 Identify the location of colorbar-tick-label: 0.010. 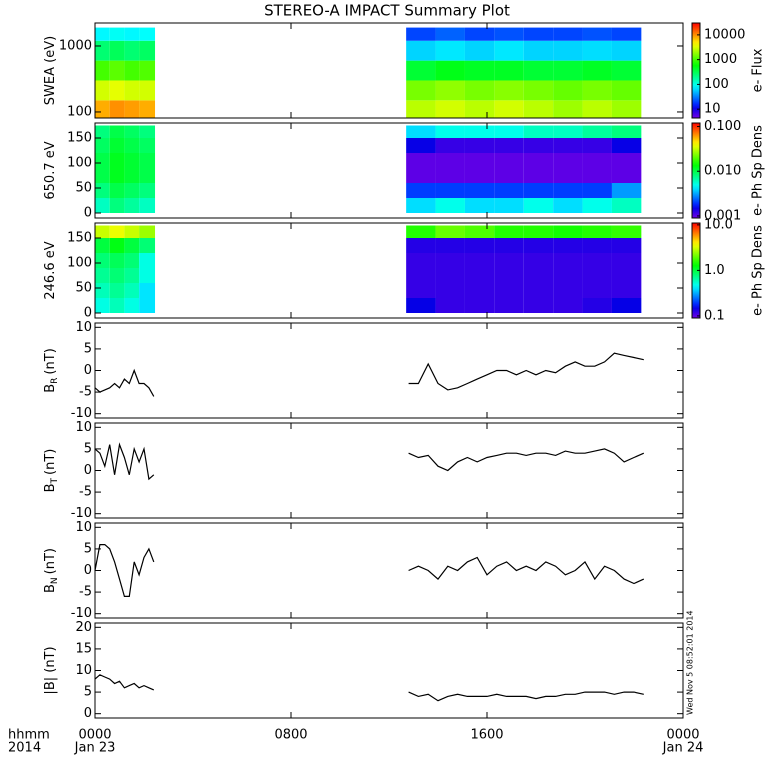
(722, 171).